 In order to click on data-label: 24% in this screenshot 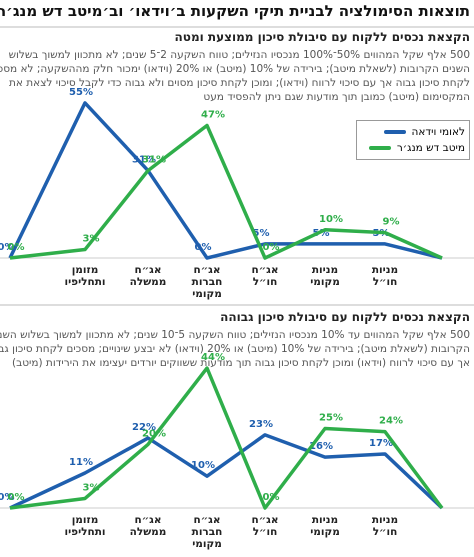, I will do `click(391, 421)`.